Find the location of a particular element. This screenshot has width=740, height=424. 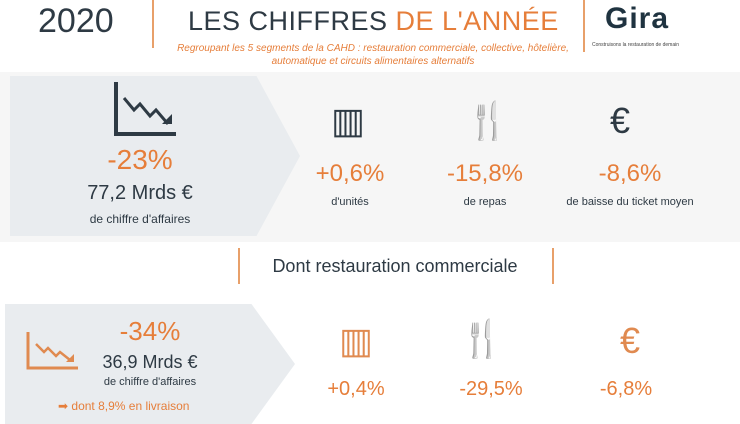

total-amount: 77,2 Mrds € is located at coordinates (140, 193).